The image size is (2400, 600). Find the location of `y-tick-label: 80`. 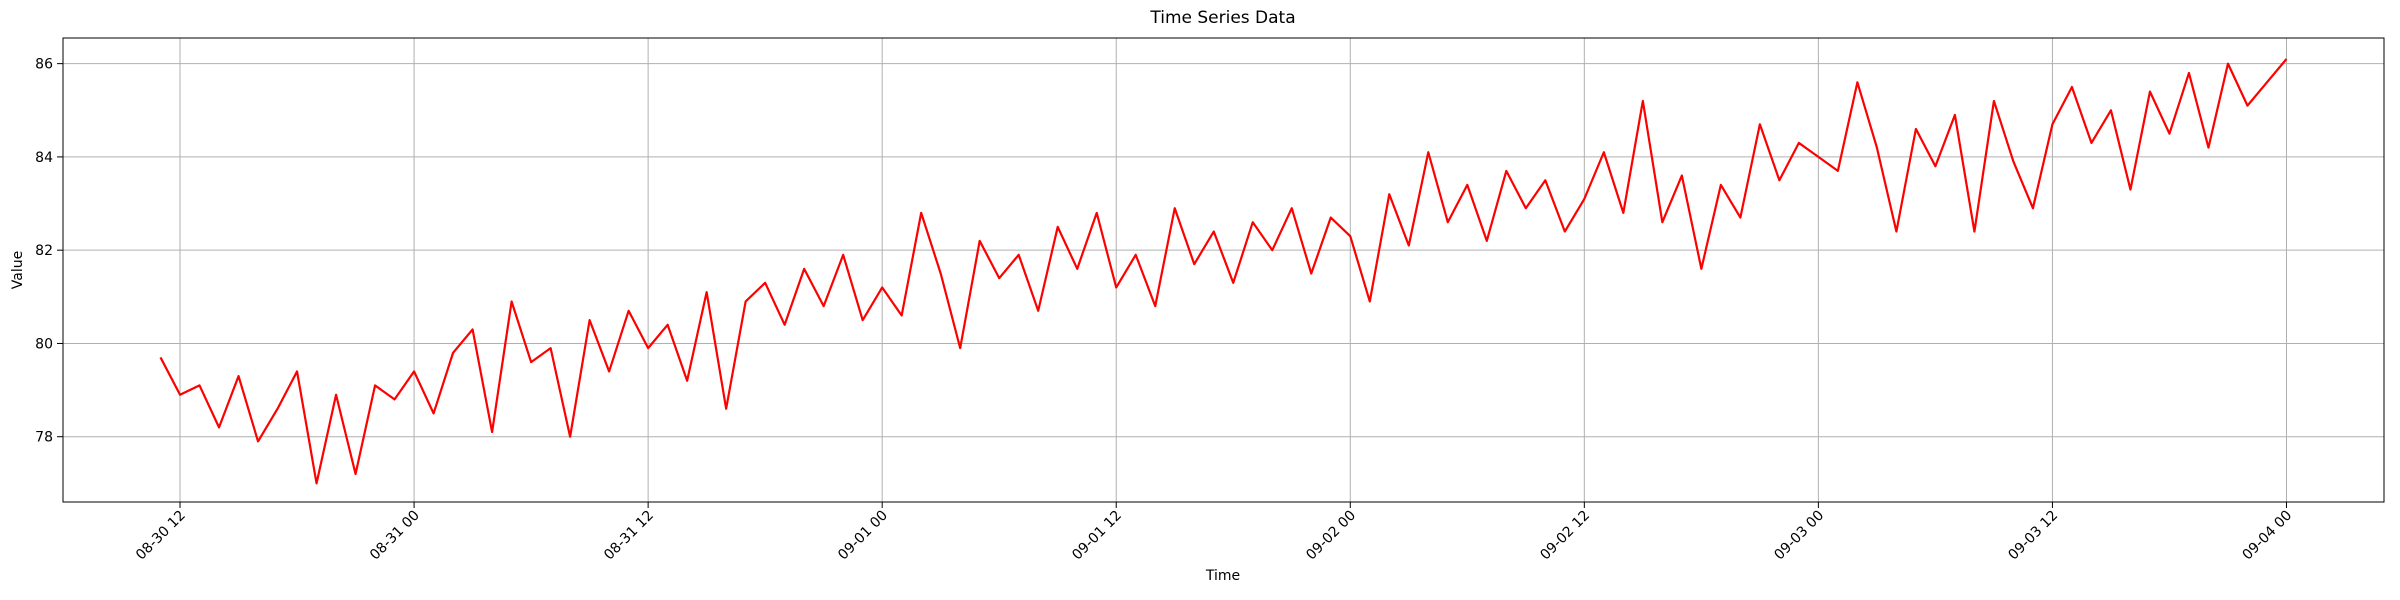

y-tick-label: 80 is located at coordinates (44, 344).